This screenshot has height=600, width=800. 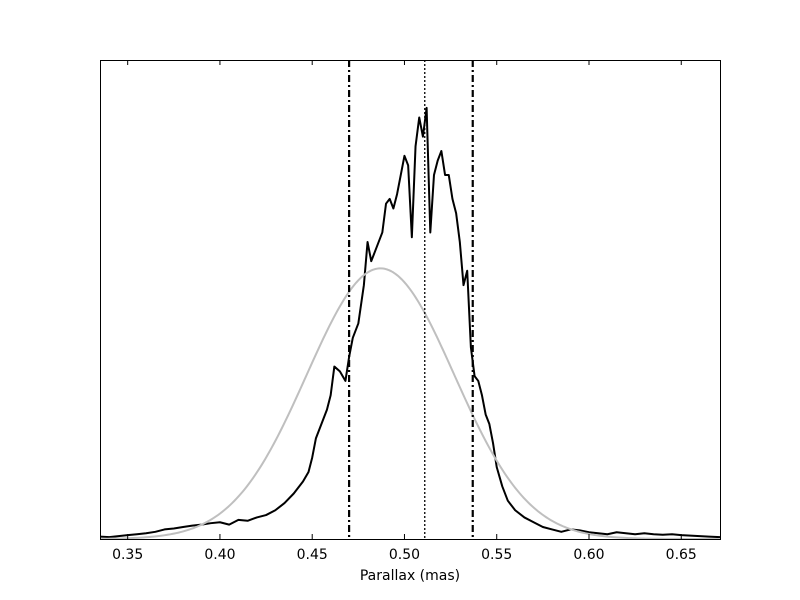 I want to click on x-tick-label: 0.50, so click(x=404, y=555).